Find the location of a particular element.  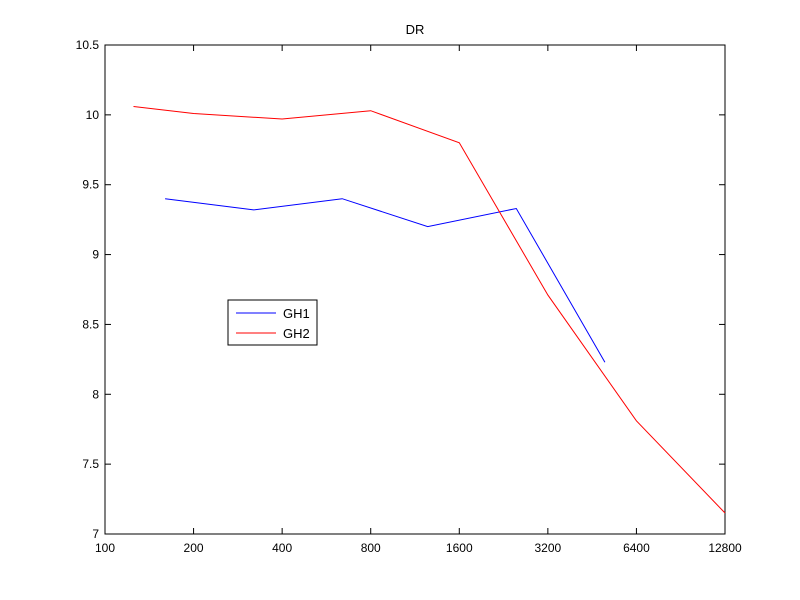

y-tick-label: 8 is located at coordinates (95, 394).